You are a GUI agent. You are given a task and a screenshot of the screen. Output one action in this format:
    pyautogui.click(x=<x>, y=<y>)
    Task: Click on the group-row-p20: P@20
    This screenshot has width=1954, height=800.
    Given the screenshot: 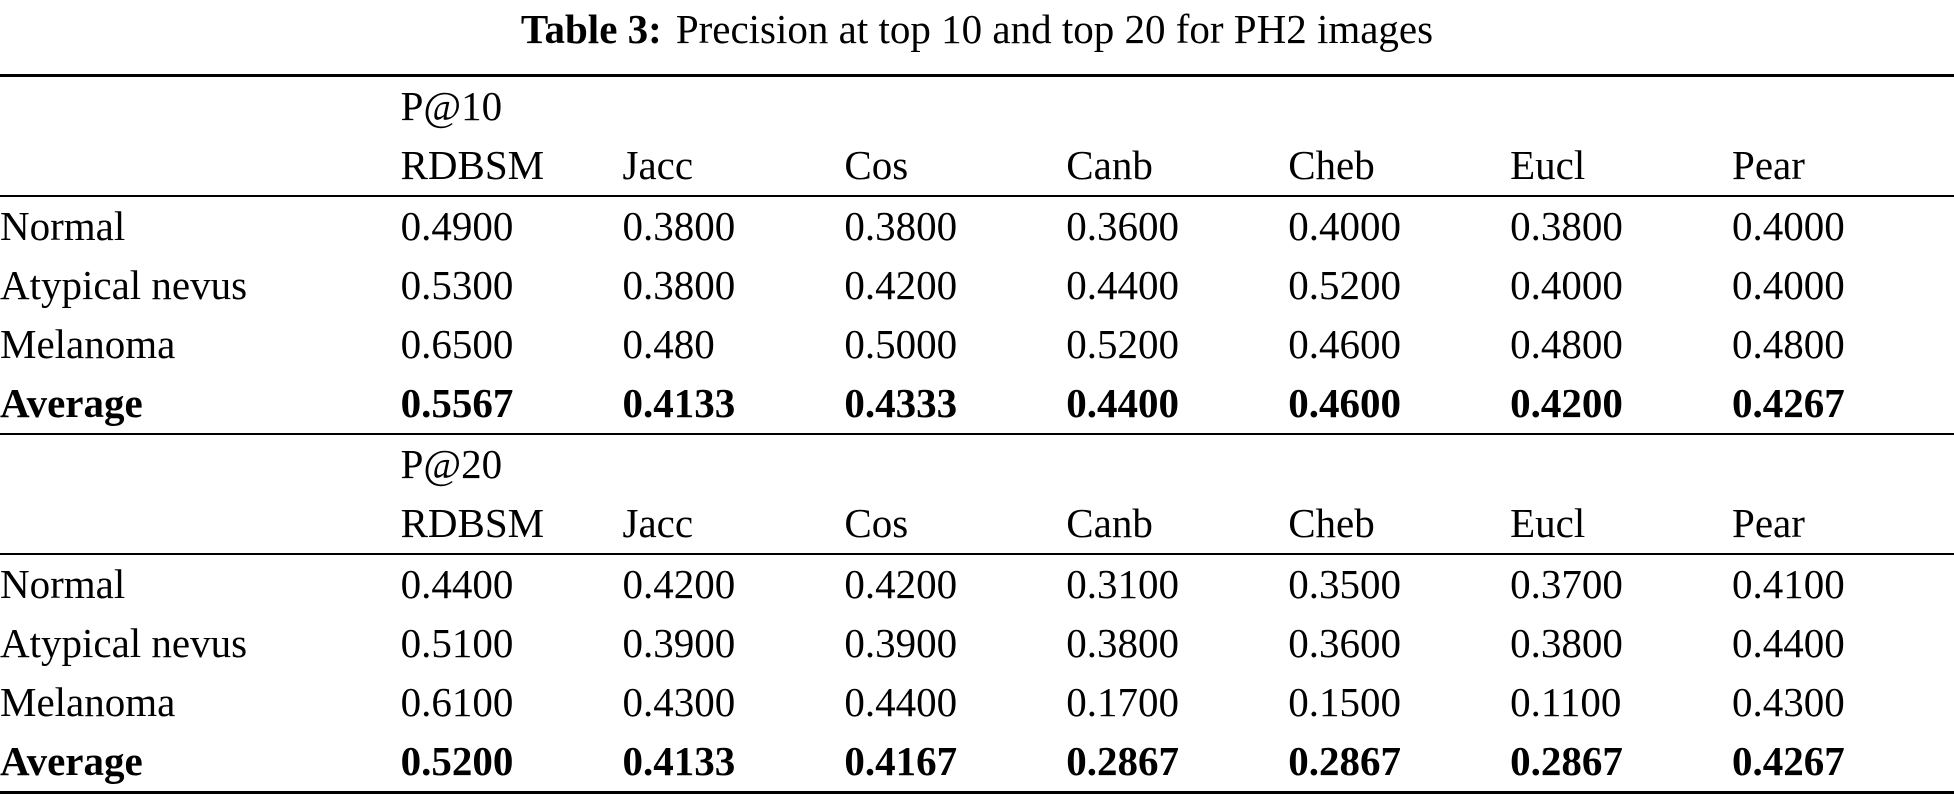 What is the action you would take?
    pyautogui.click(x=977, y=464)
    